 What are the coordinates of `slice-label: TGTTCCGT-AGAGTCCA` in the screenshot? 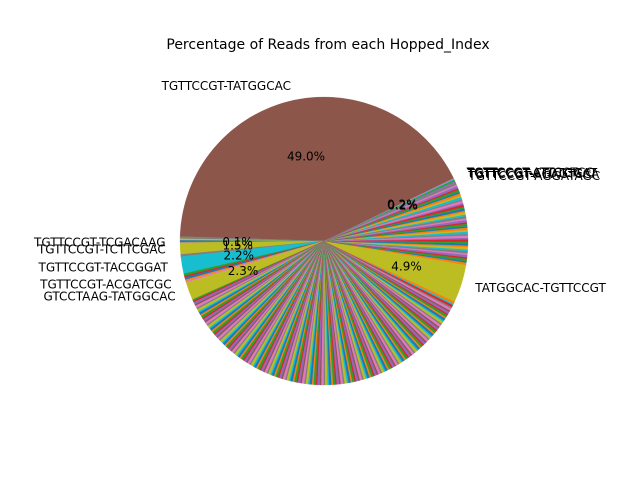 It's located at (533, 174).